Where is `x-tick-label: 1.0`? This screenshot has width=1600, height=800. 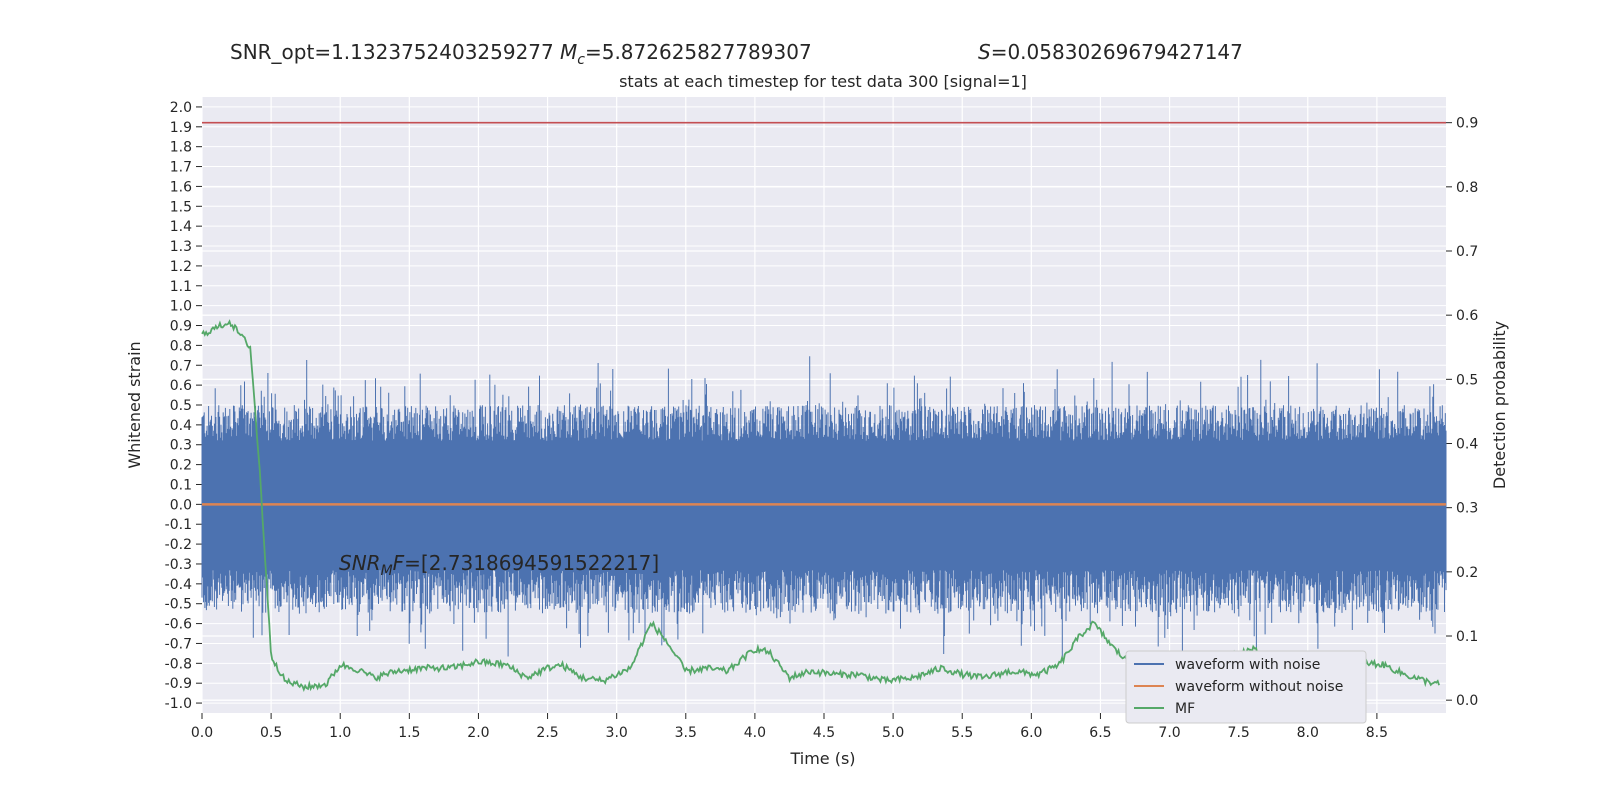
x-tick-label: 1.0 is located at coordinates (340, 733).